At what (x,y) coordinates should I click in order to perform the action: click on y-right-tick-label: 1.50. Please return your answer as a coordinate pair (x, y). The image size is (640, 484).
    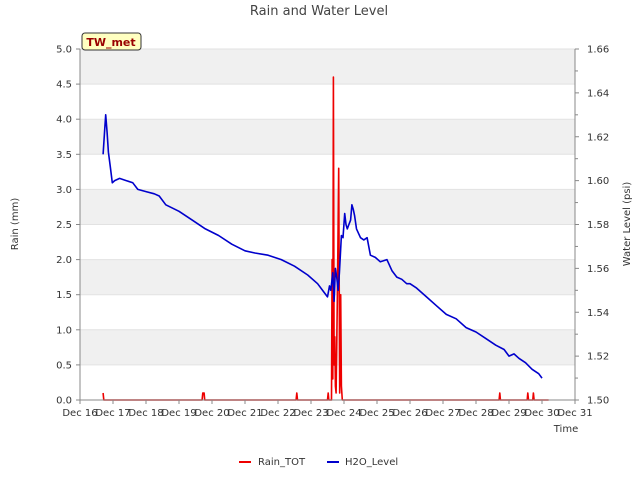
    Looking at the image, I should click on (598, 401).